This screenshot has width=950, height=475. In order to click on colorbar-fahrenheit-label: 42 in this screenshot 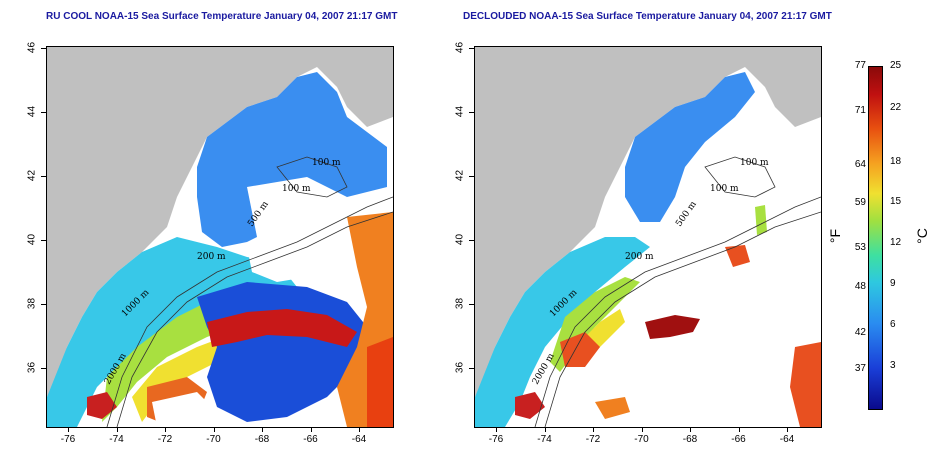, I will do `click(860, 332)`.